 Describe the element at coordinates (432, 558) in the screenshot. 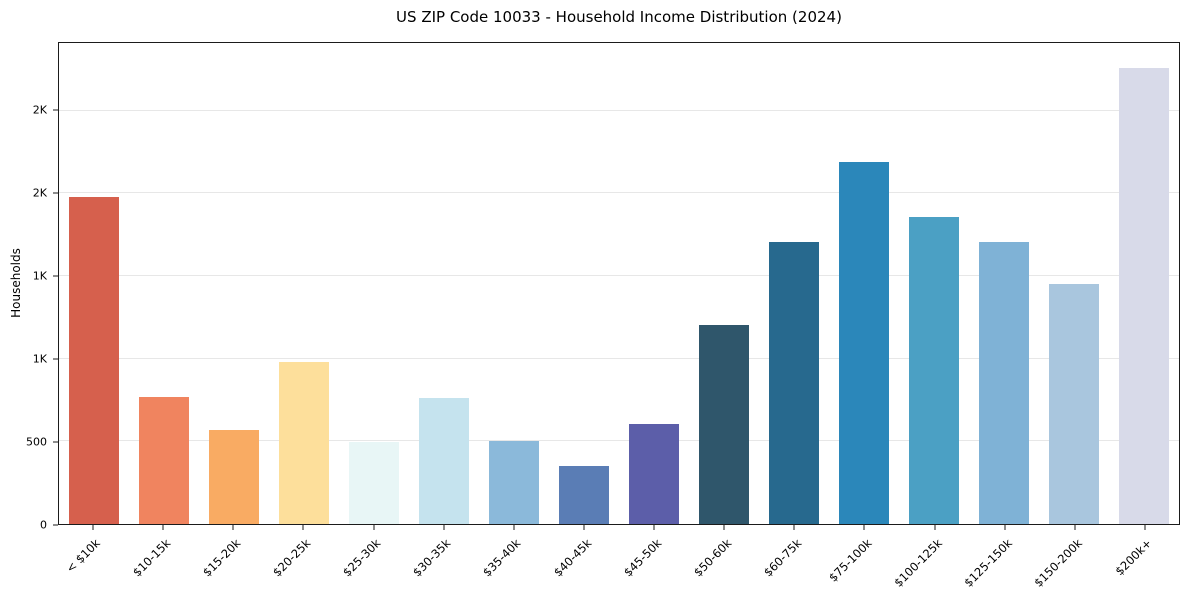

I see `x-tick-label: $30-35k` at that location.